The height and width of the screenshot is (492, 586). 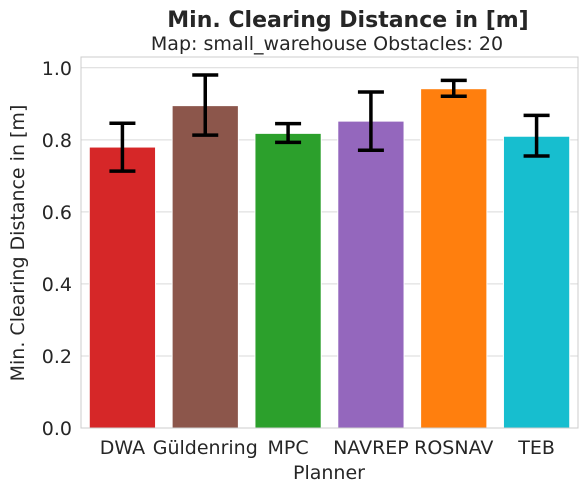 I want to click on chart-subtitle: Map: small_warehouse Obstacles: 20, so click(x=327, y=44).